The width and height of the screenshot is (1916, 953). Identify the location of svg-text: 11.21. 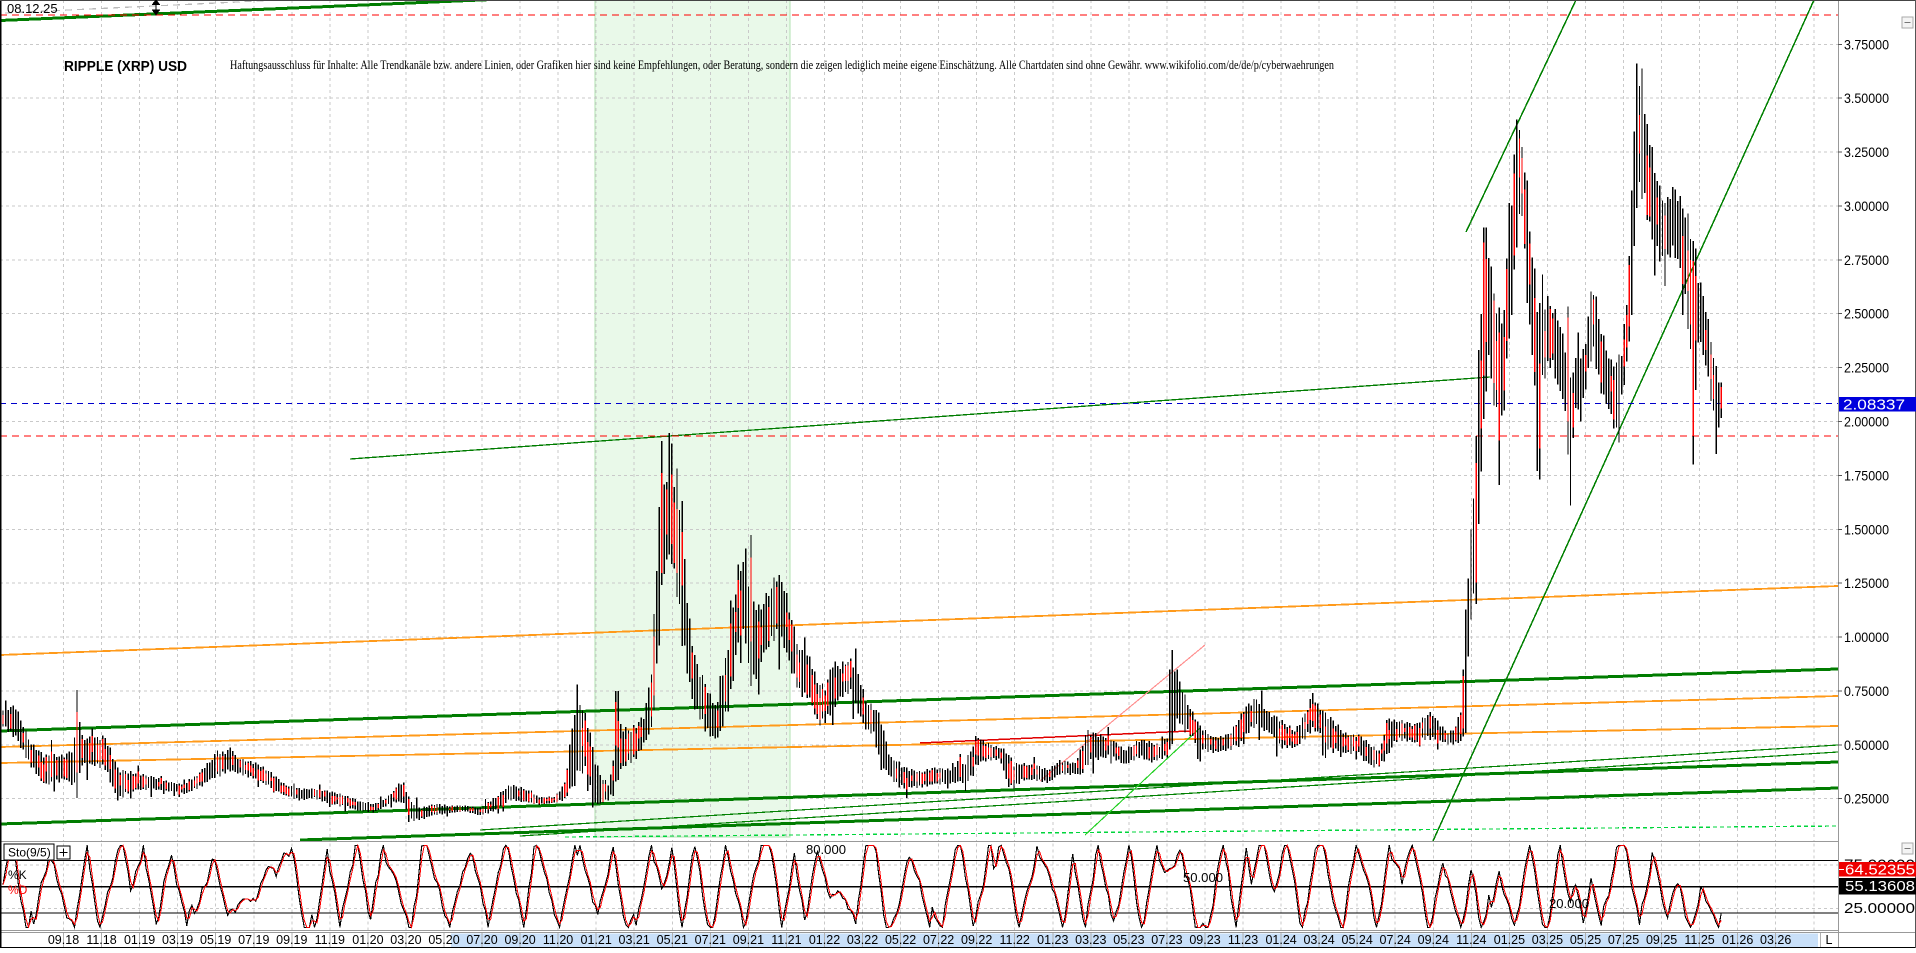
(786, 940).